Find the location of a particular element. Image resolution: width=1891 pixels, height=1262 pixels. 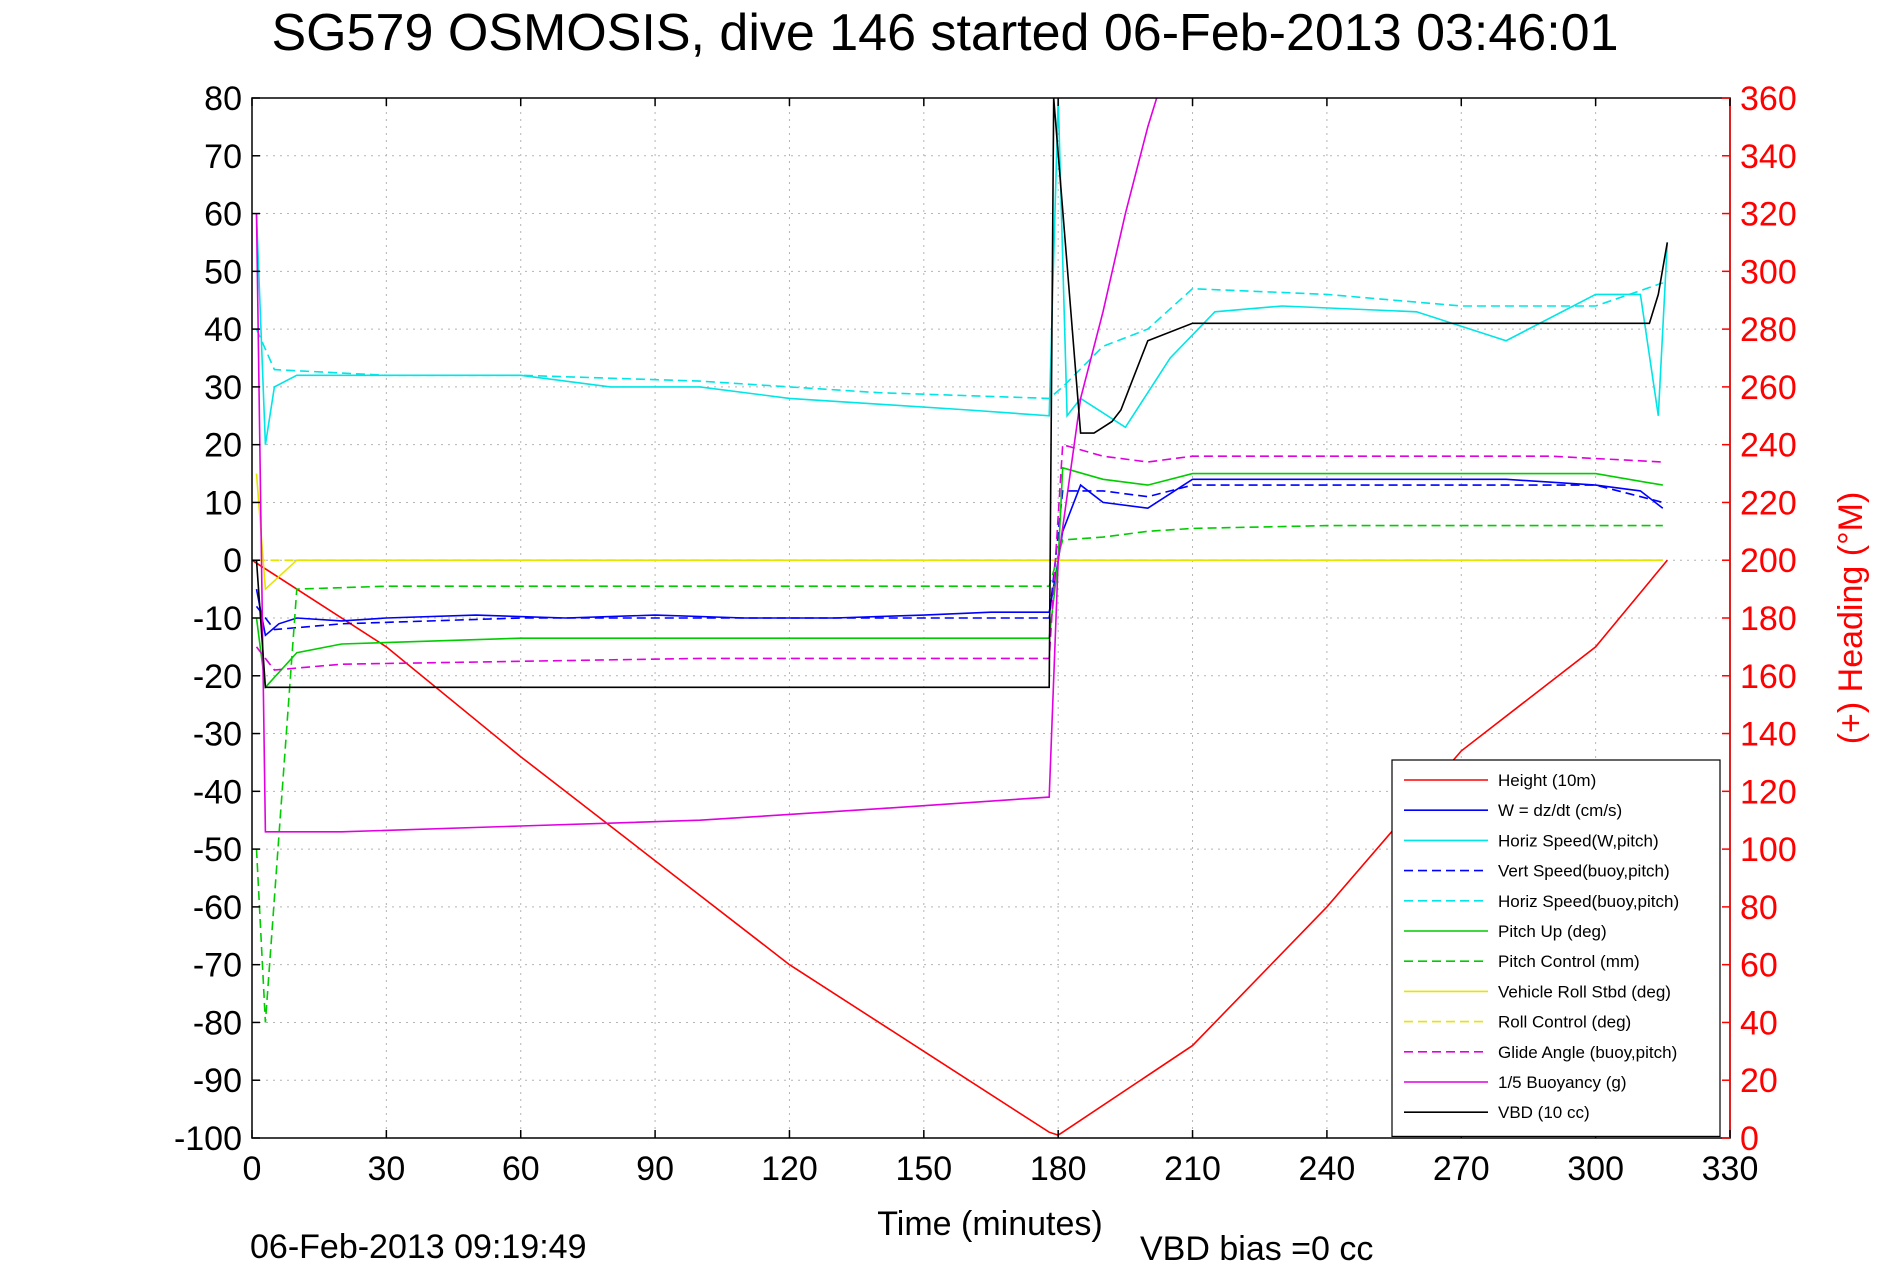

y-tick-label: 30 is located at coordinates (223, 388).